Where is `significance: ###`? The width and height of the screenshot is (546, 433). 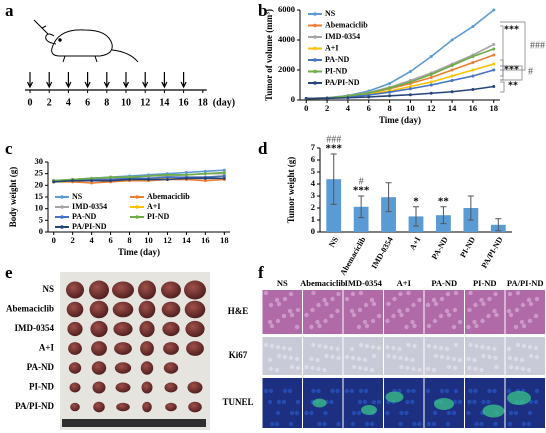 significance: ### is located at coordinates (333, 139).